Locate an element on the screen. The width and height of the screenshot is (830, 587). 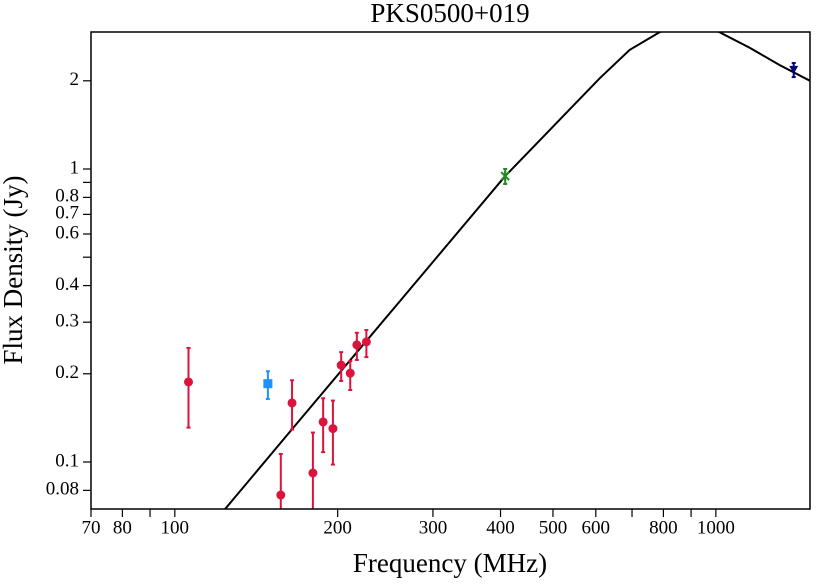
x-tick-label: 500 is located at coordinates (553, 527).